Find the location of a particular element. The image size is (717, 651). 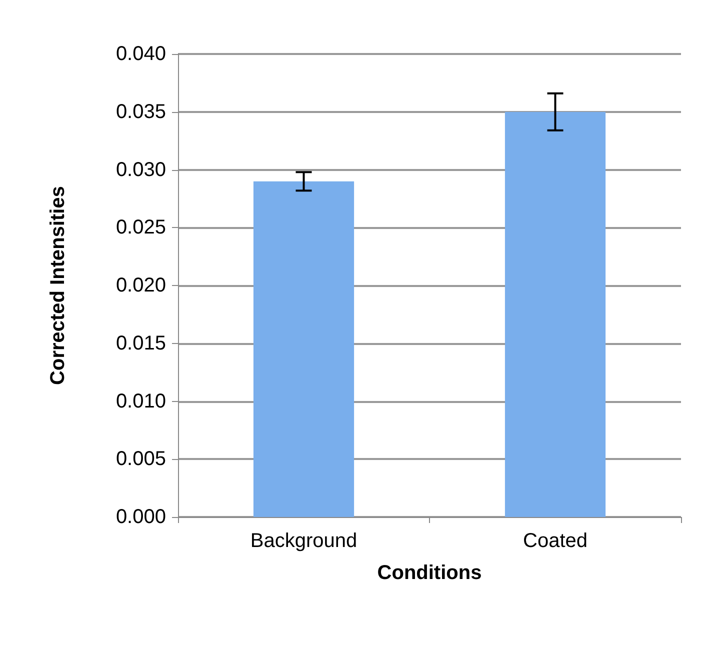

y-axis-title: Corrected Intensities is located at coordinates (58, 285).